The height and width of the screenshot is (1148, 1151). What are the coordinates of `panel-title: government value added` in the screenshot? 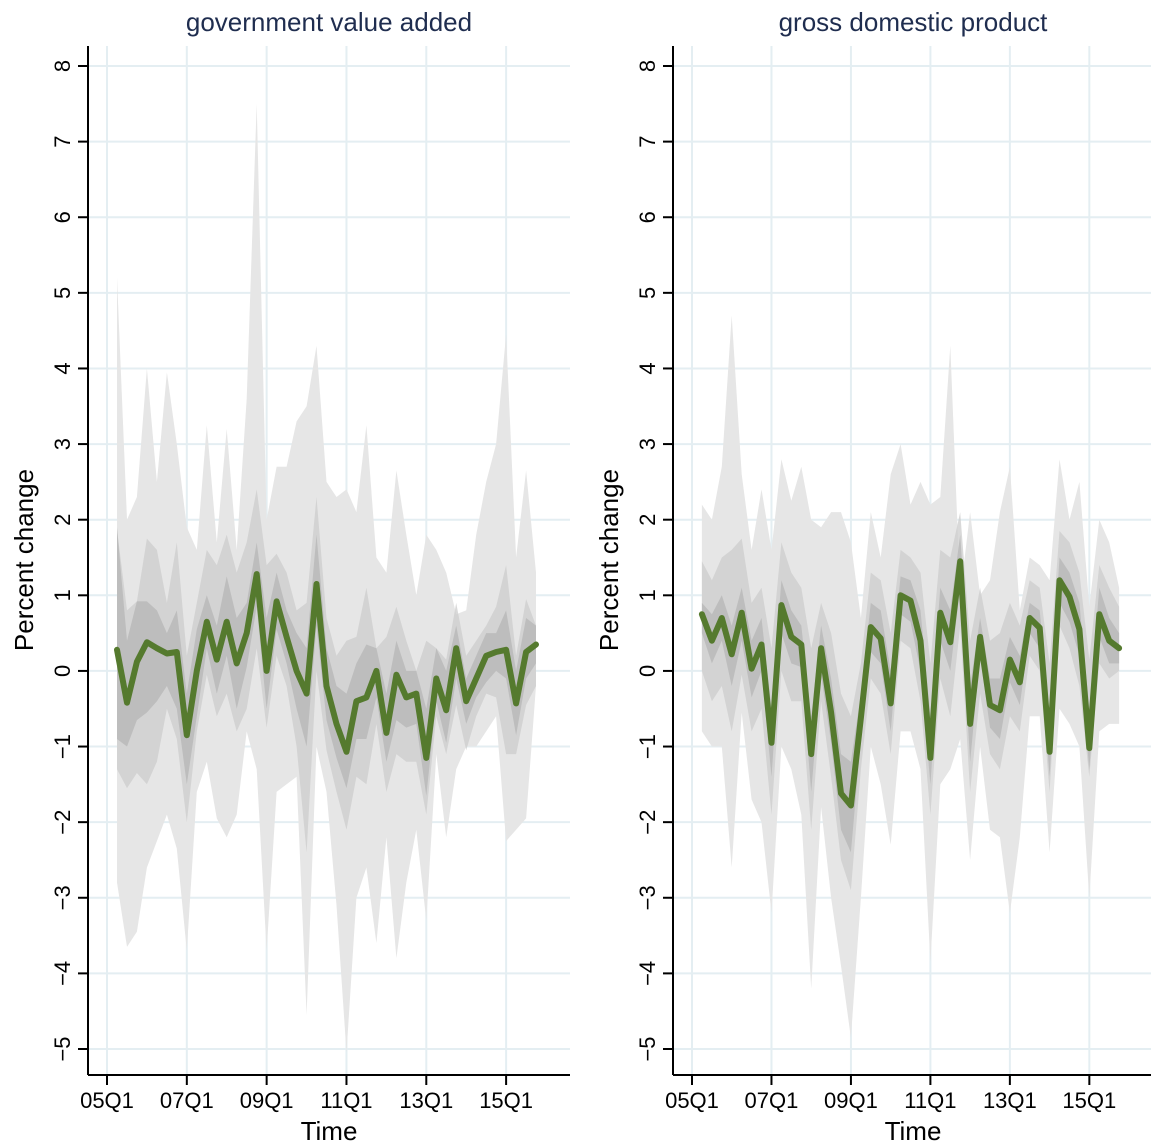 It's located at (329, 22).